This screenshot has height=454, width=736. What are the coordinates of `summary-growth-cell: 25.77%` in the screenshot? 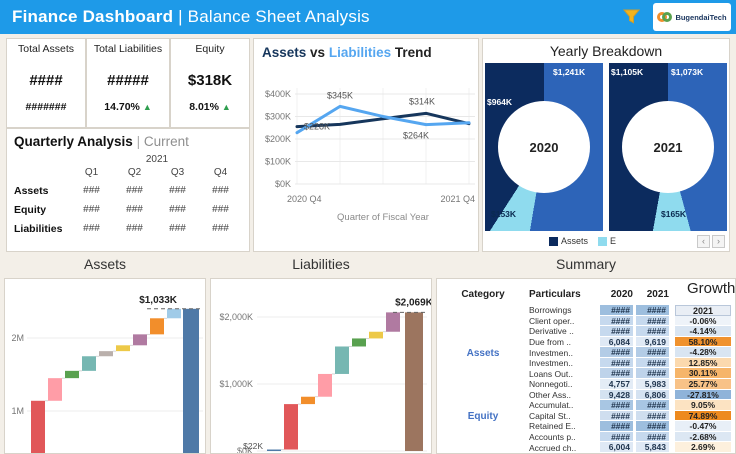 It's located at (703, 384).